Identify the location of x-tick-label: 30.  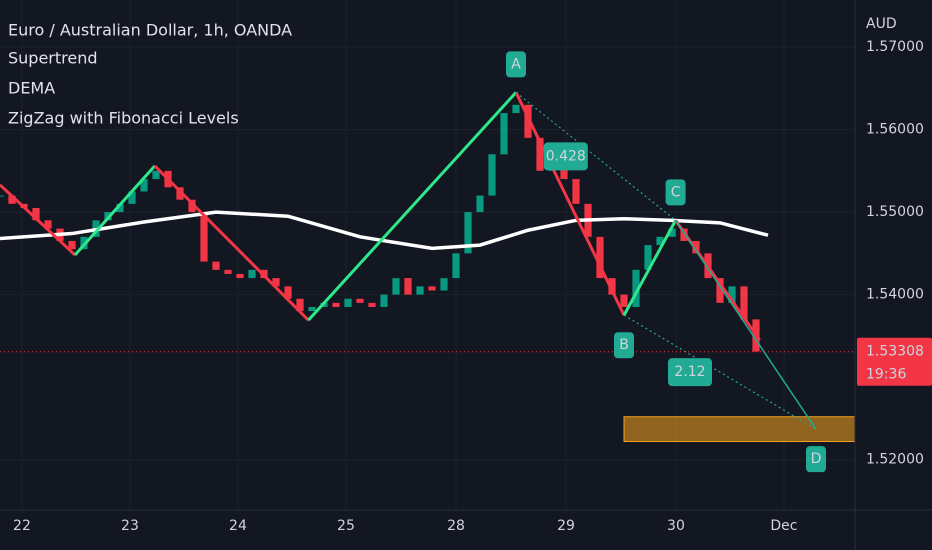
(676, 526).